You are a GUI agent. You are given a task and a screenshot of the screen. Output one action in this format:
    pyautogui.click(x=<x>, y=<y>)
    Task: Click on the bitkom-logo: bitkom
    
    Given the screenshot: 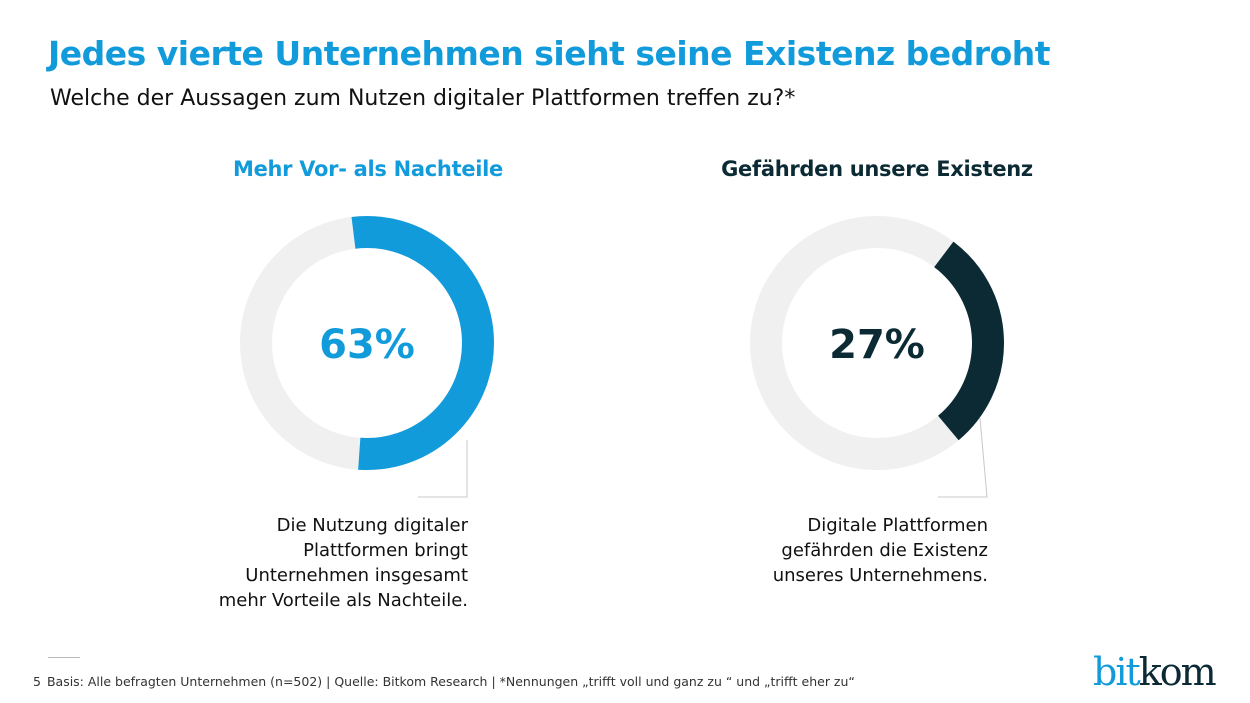 What is the action you would take?
    pyautogui.click(x=1155, y=672)
    